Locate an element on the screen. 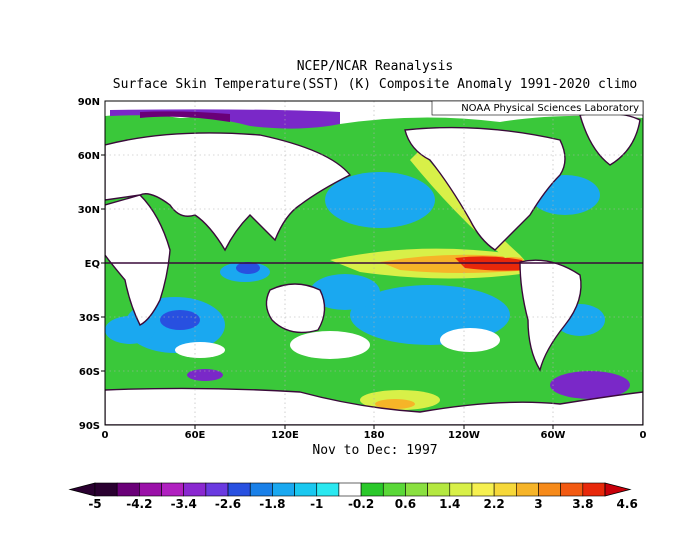  lat-label: 30S is located at coordinates (89, 318).